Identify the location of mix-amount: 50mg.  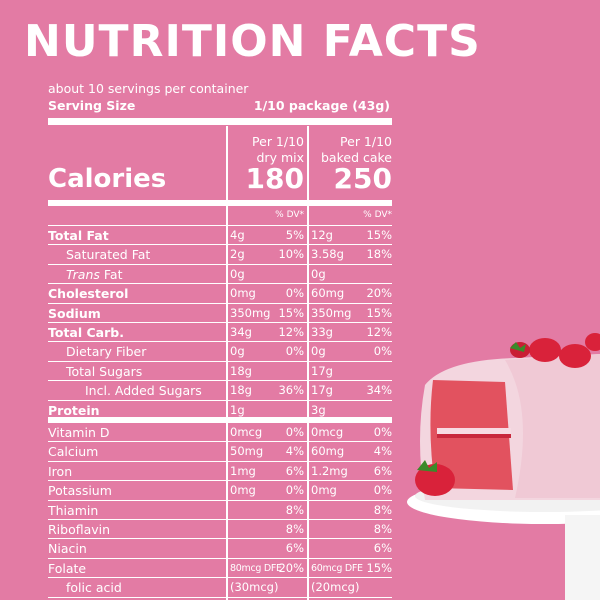
(247, 451).